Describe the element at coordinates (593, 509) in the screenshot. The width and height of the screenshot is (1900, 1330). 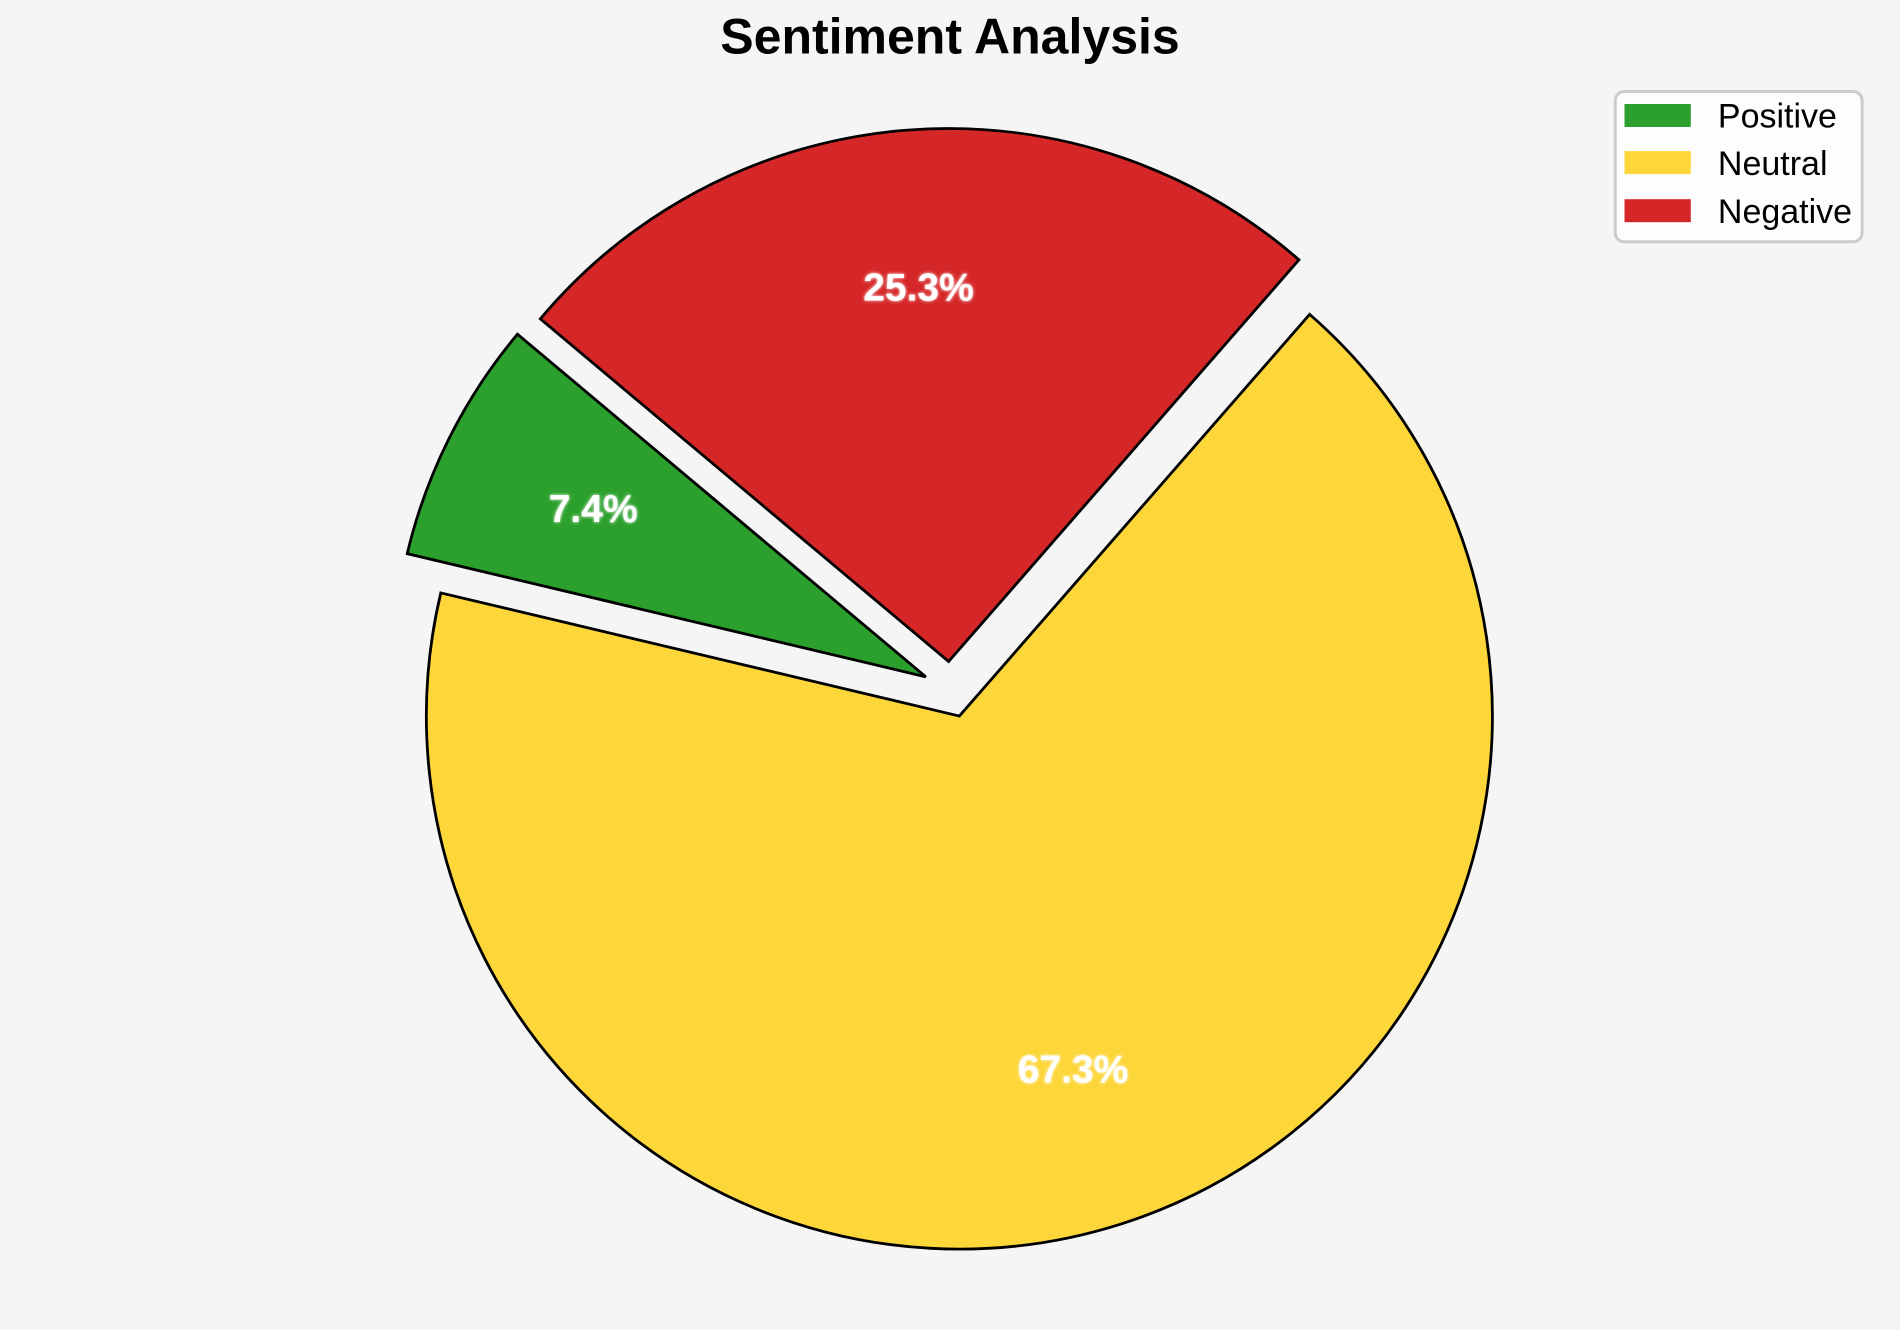
I see `svg-text: 7.4%` at that location.